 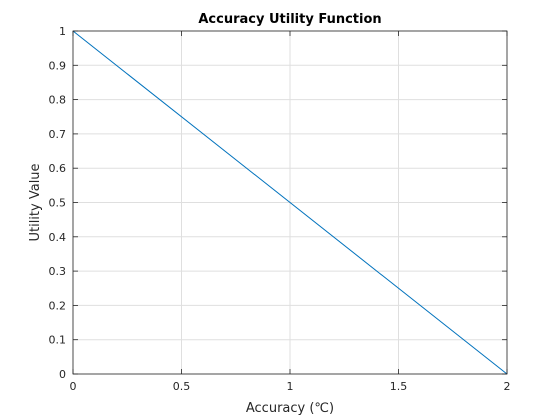 I want to click on chart-title: Accuracy Utility Function, so click(x=289, y=19).